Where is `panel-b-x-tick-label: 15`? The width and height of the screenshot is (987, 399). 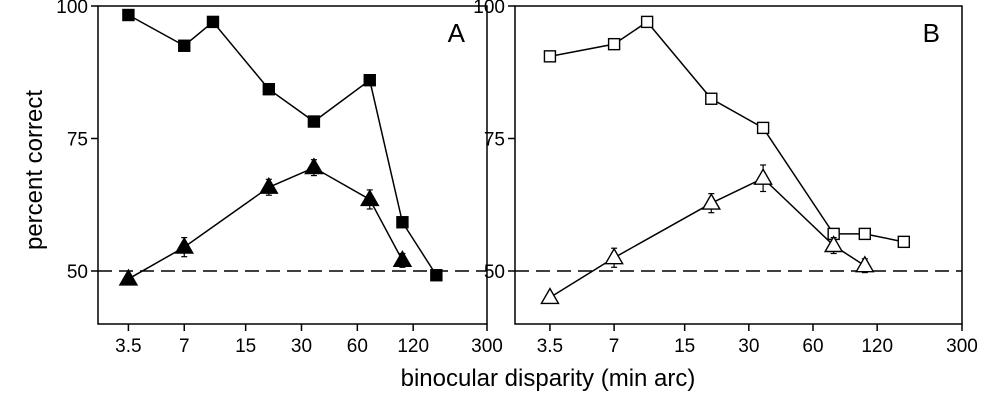 panel-b-x-tick-label: 15 is located at coordinates (684, 346).